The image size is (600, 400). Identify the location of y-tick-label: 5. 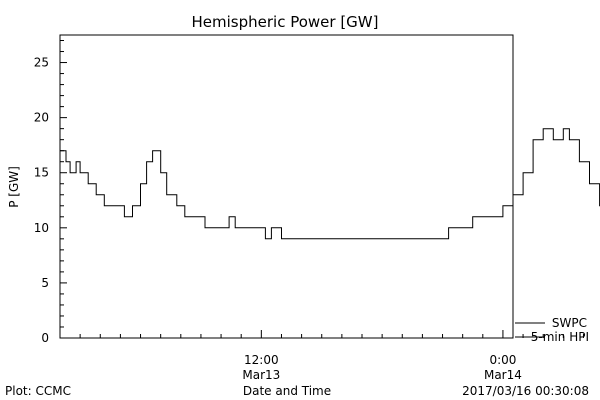
(45, 283).